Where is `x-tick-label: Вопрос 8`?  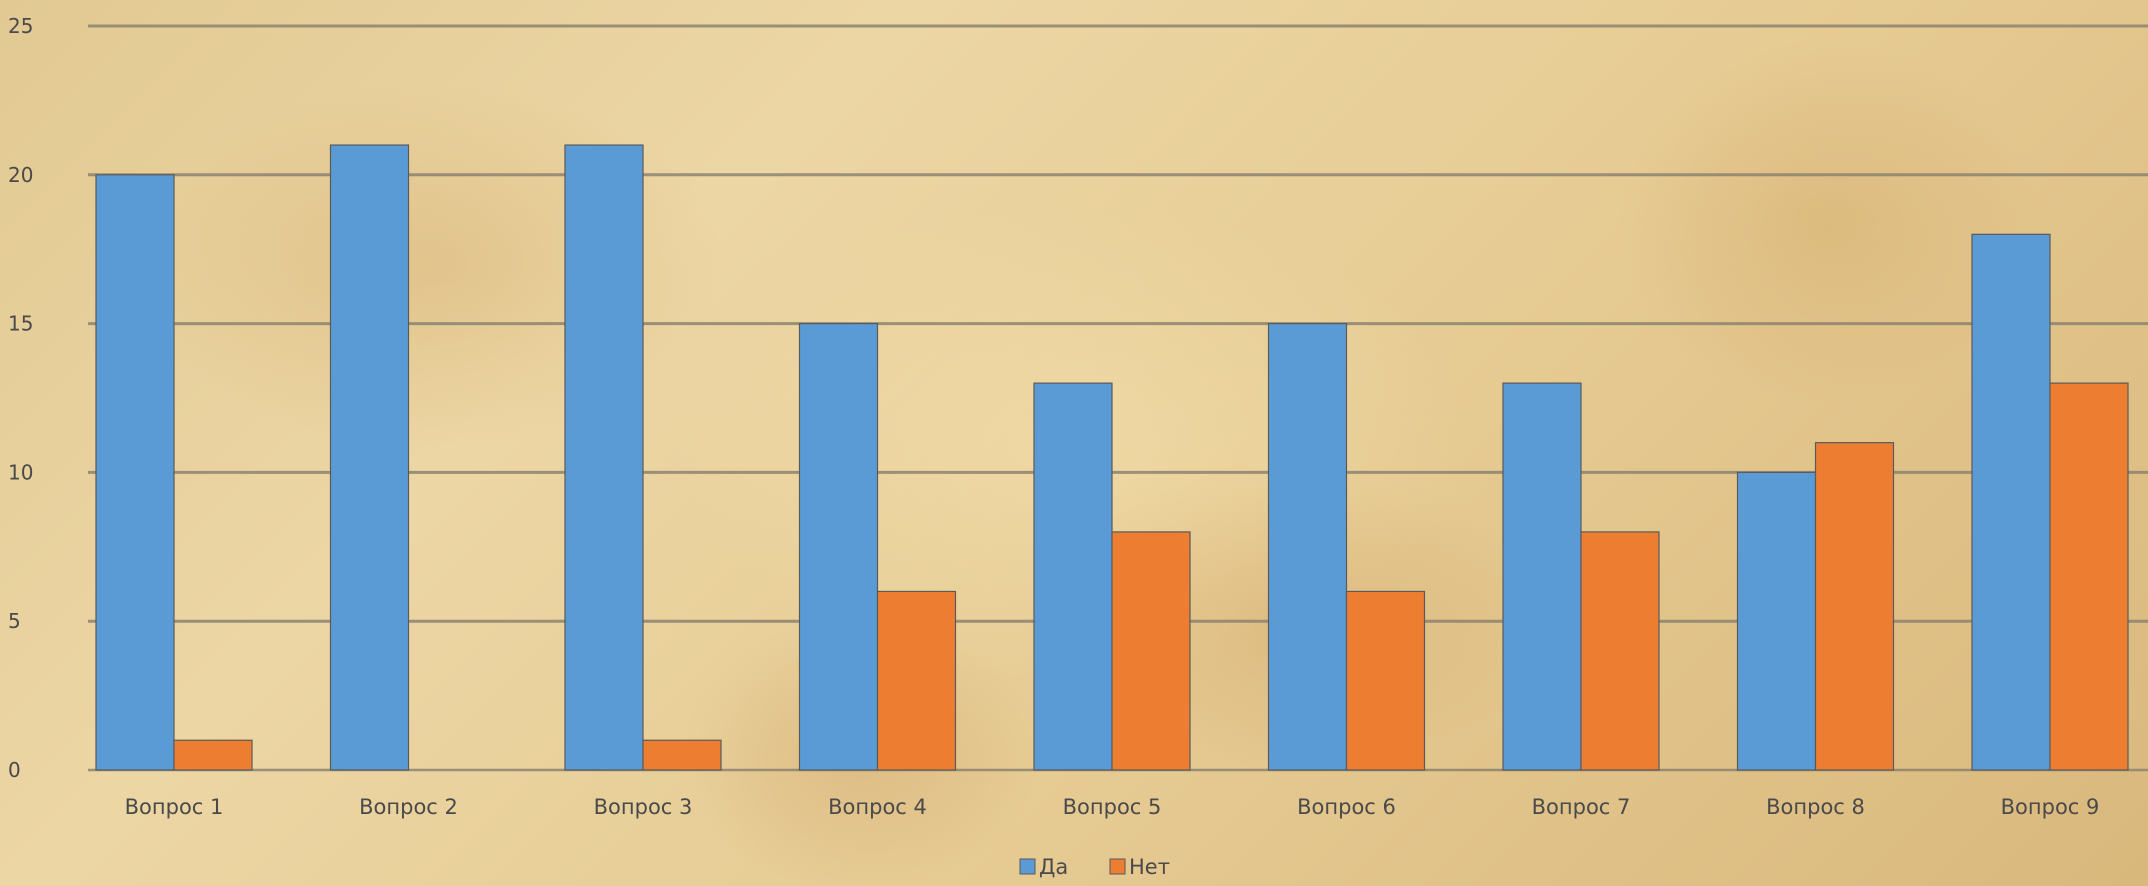 x-tick-label: Вопрос 8 is located at coordinates (1815, 807).